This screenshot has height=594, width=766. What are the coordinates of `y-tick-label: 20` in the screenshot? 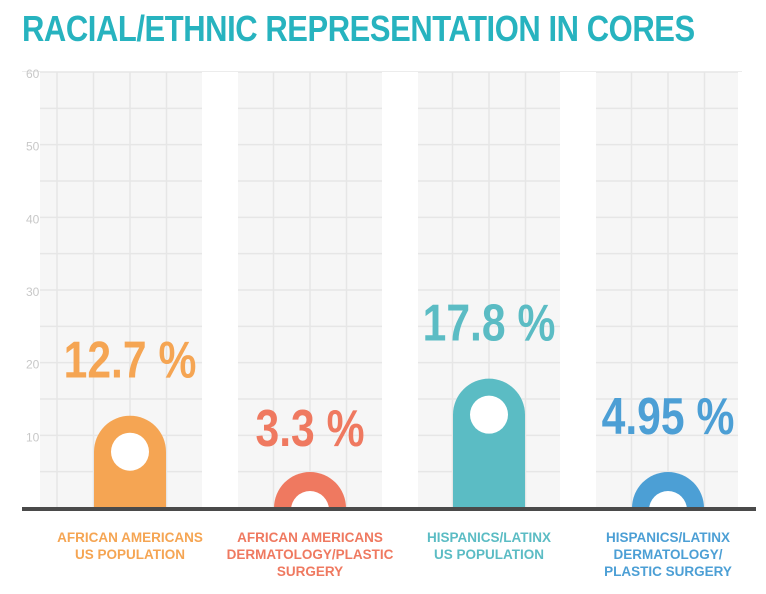 It's located at (33, 365).